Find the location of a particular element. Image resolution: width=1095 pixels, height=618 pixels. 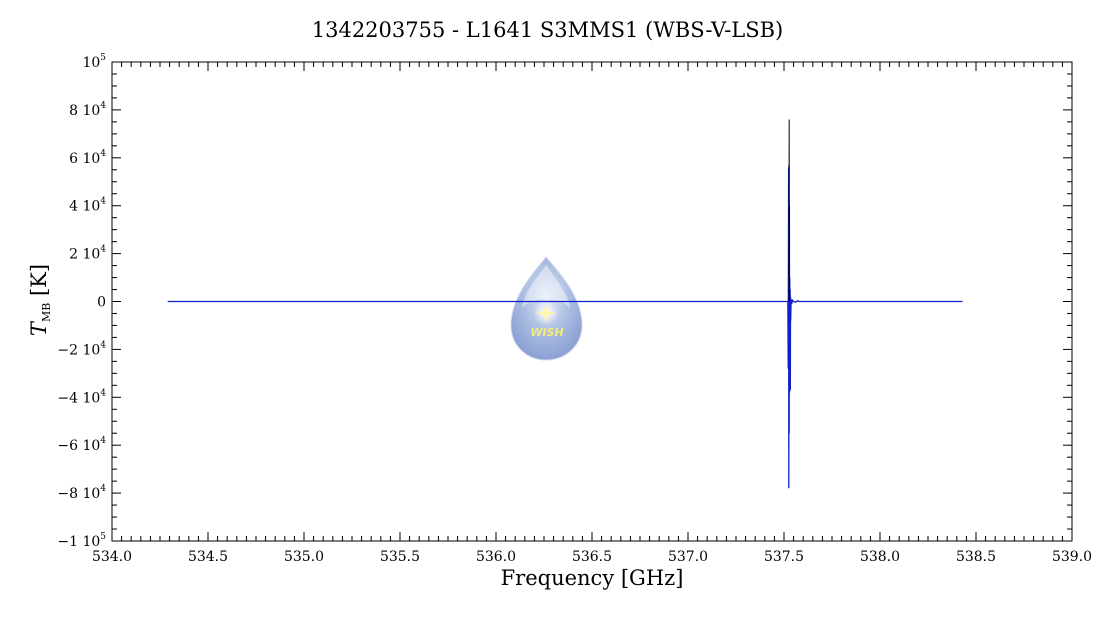

wish-logo-text: WISH is located at coordinates (546, 332).